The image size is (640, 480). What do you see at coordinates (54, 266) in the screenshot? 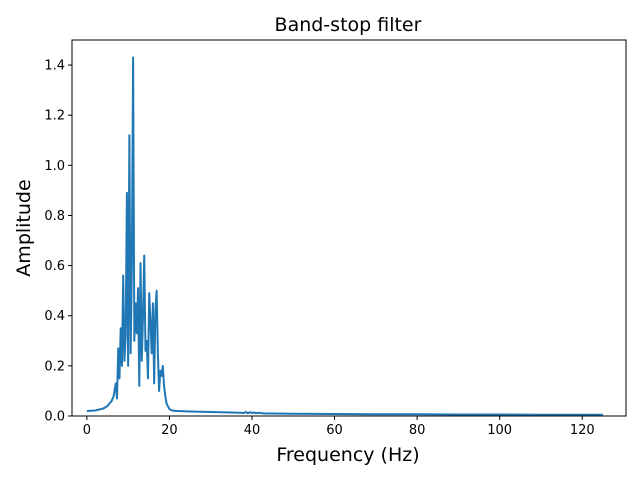
I see `y-tick-label: 0.6` at bounding box center [54, 266].